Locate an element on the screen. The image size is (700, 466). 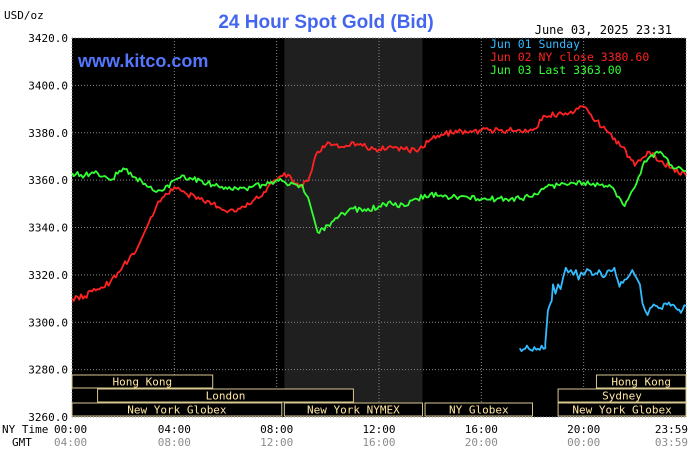
watermark: www.kitco.com is located at coordinates (142, 61).